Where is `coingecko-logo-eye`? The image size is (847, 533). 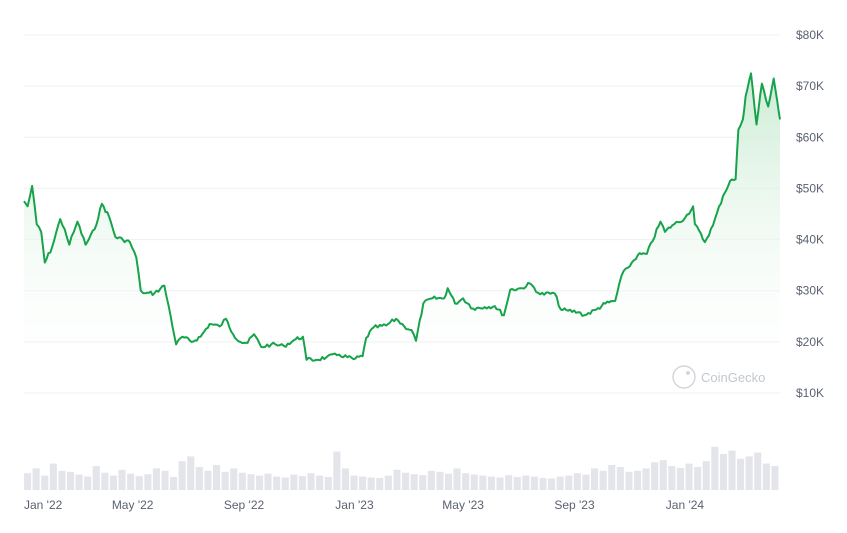
coingecko-logo-eye is located at coordinates (688, 373).